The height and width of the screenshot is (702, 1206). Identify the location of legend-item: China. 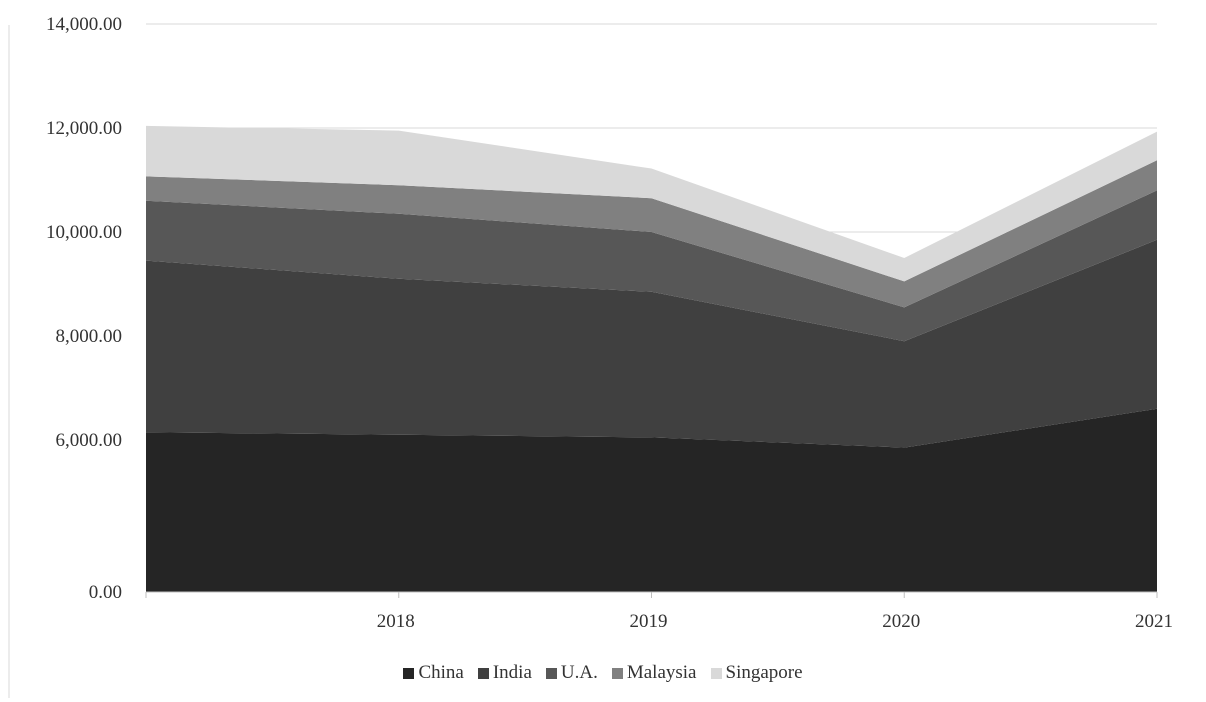
(433, 673).